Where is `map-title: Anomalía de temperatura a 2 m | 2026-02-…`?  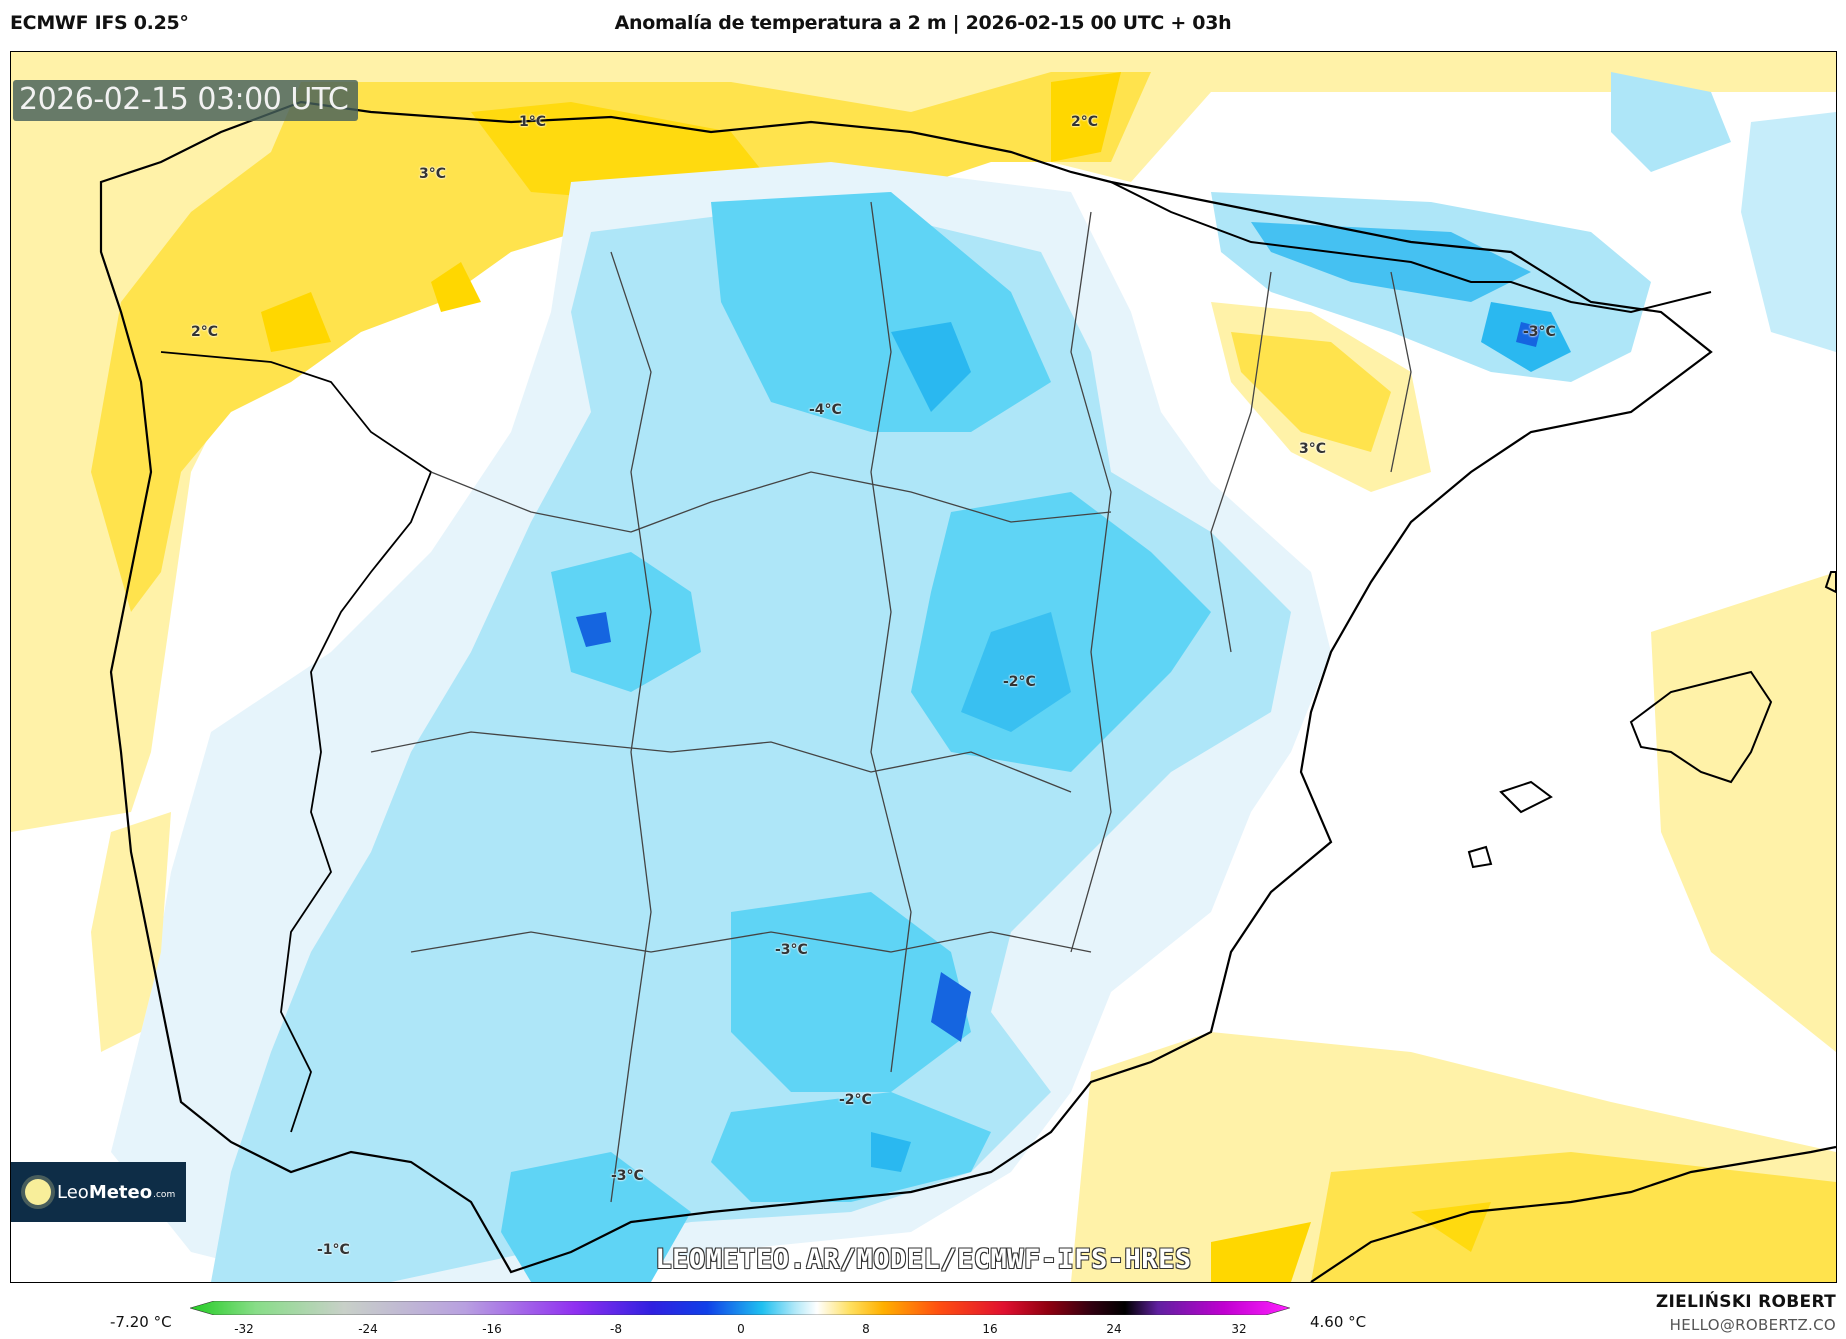 map-title: Anomalía de temperatura a 2 m | 2026-02-… is located at coordinates (923, 23).